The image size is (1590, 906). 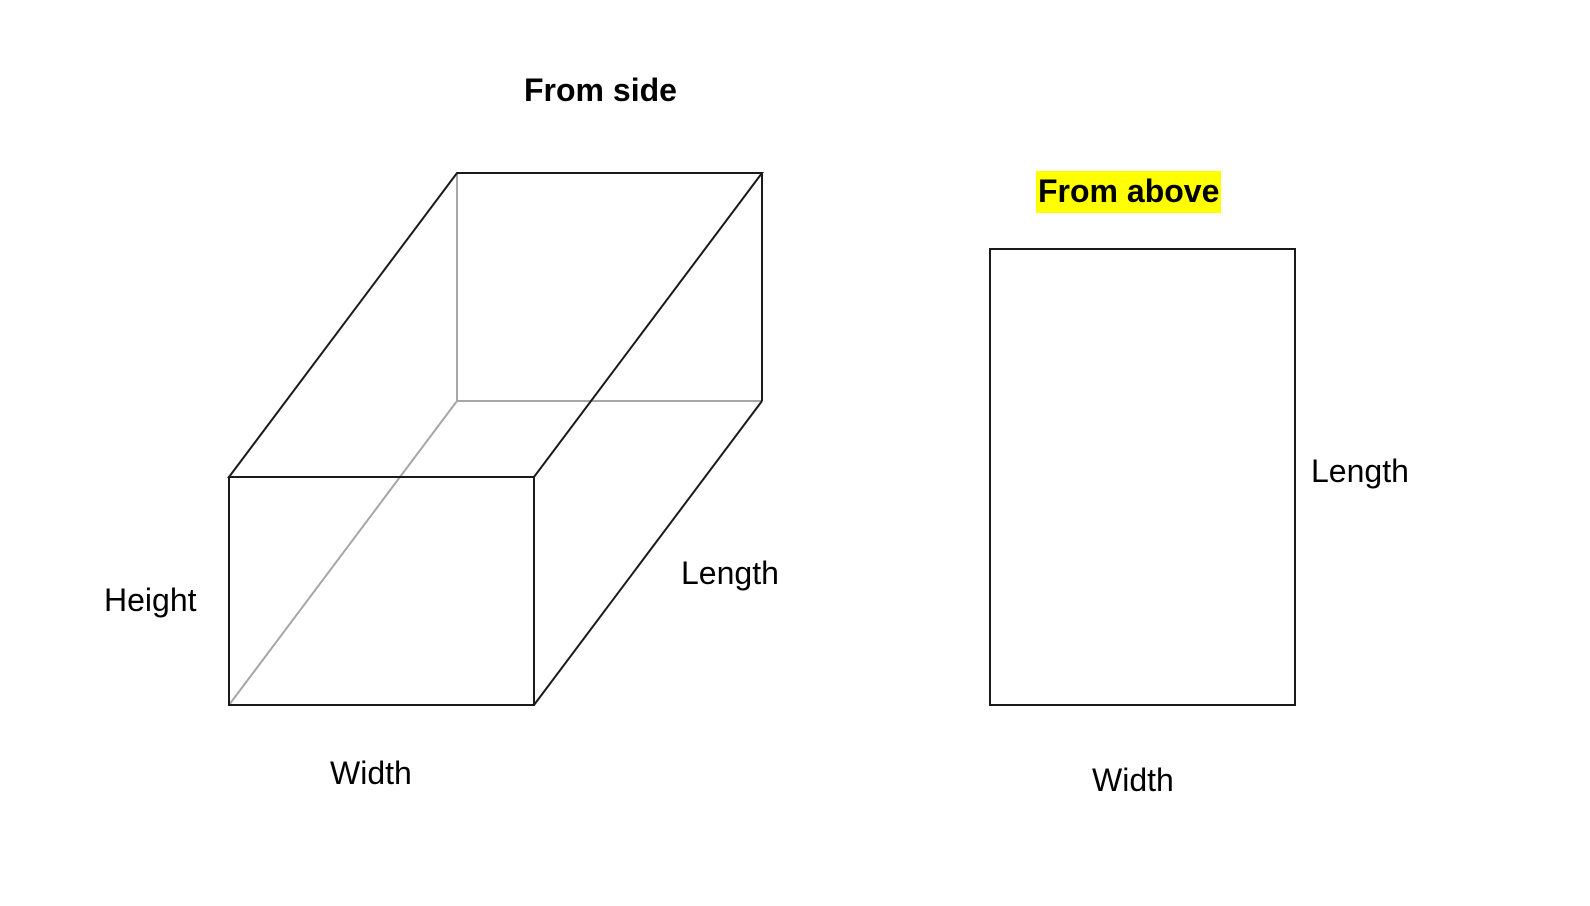 What do you see at coordinates (1129, 192) in the screenshot?
I see `top-view-title: From above` at bounding box center [1129, 192].